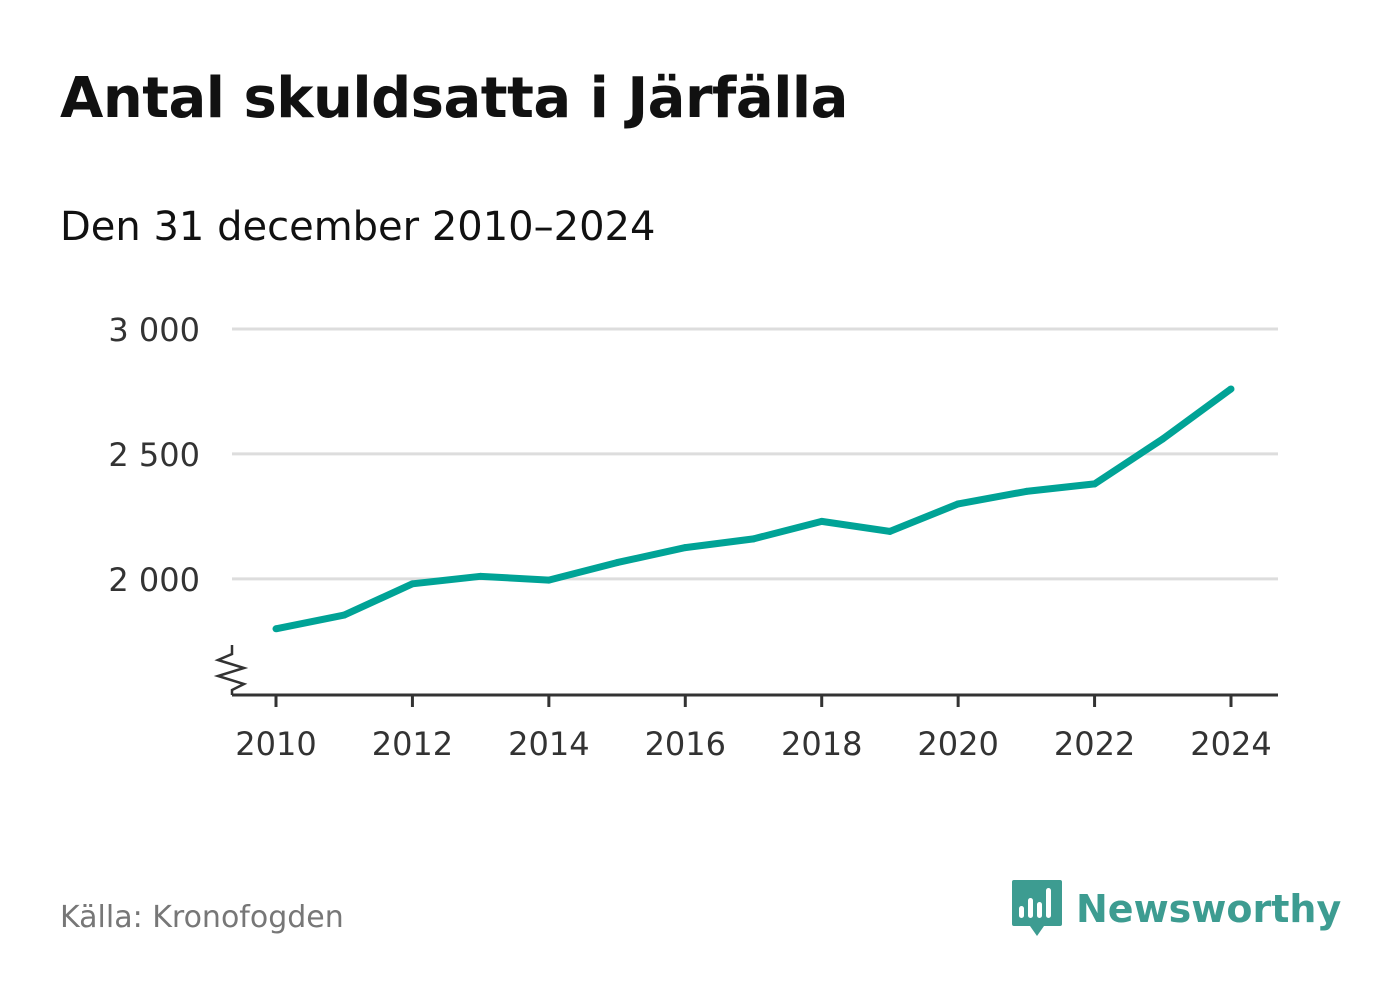 The height and width of the screenshot is (999, 1382). I want to click on data-point-2015, so click(617, 563).